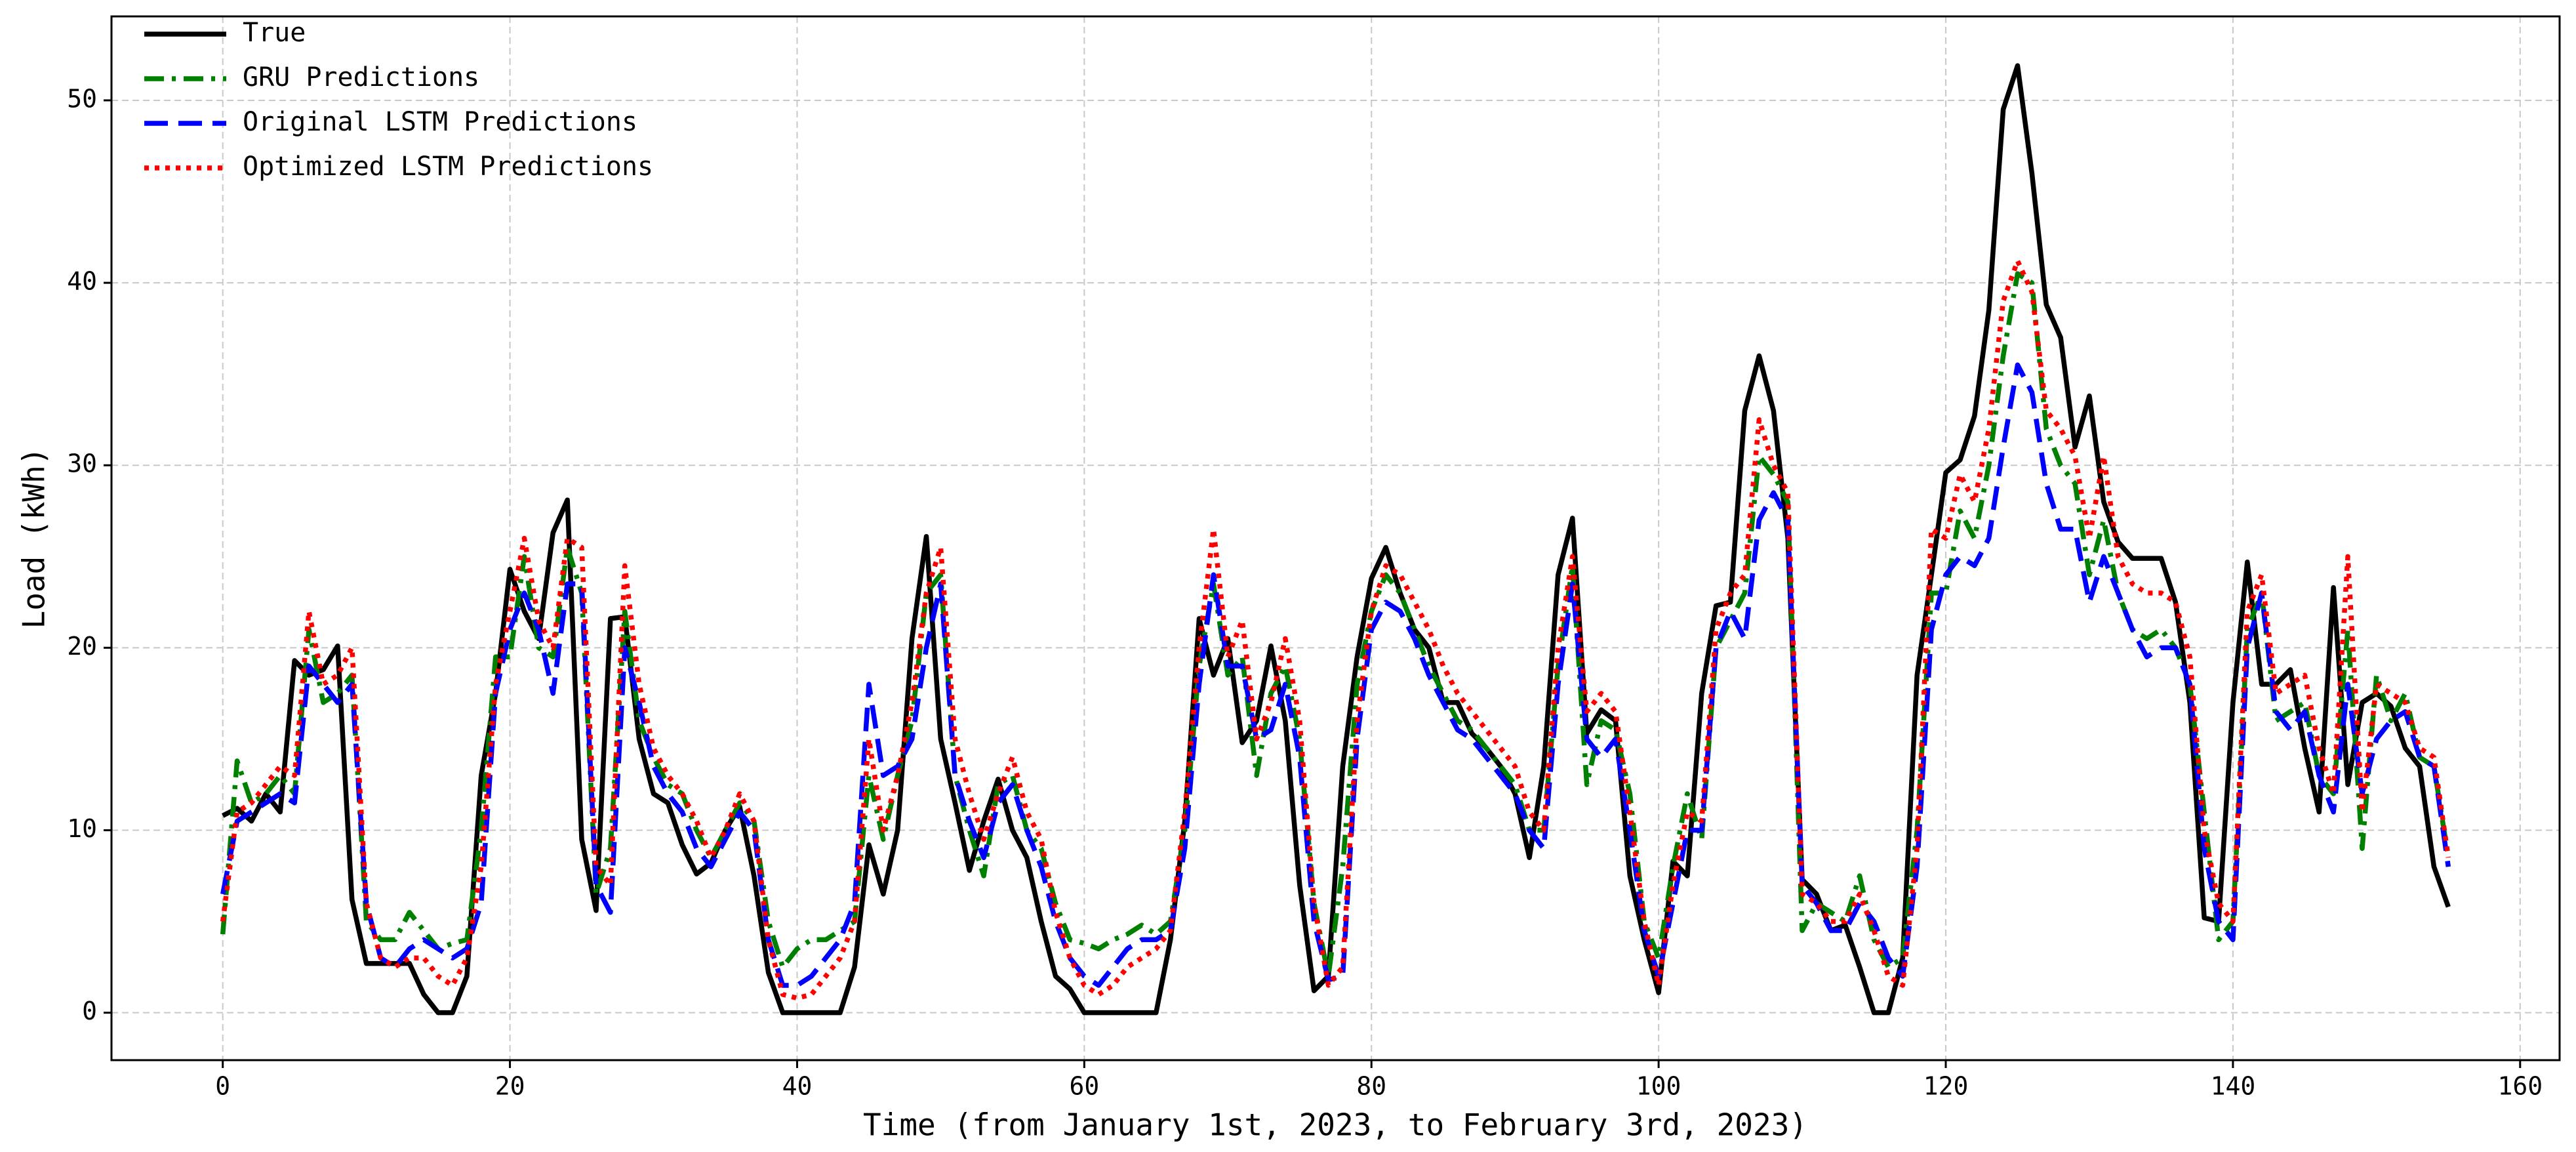 This screenshot has height=1152, width=2576. What do you see at coordinates (361, 77) in the screenshot?
I see `legend-label: GRU Predictions` at bounding box center [361, 77].